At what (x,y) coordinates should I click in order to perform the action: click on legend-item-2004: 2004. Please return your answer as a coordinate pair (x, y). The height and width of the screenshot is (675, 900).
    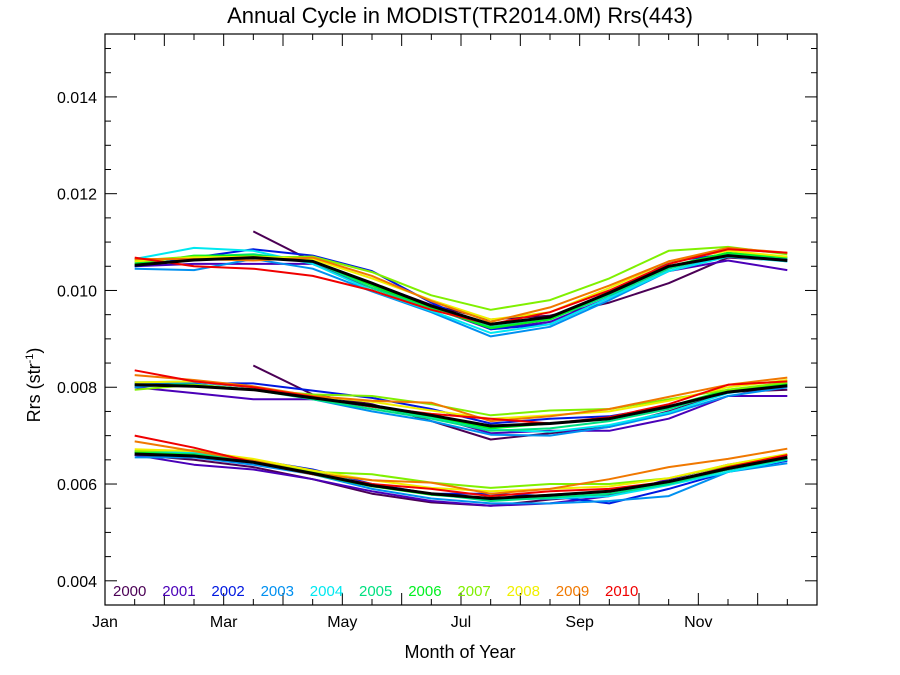
    Looking at the image, I should click on (326, 591).